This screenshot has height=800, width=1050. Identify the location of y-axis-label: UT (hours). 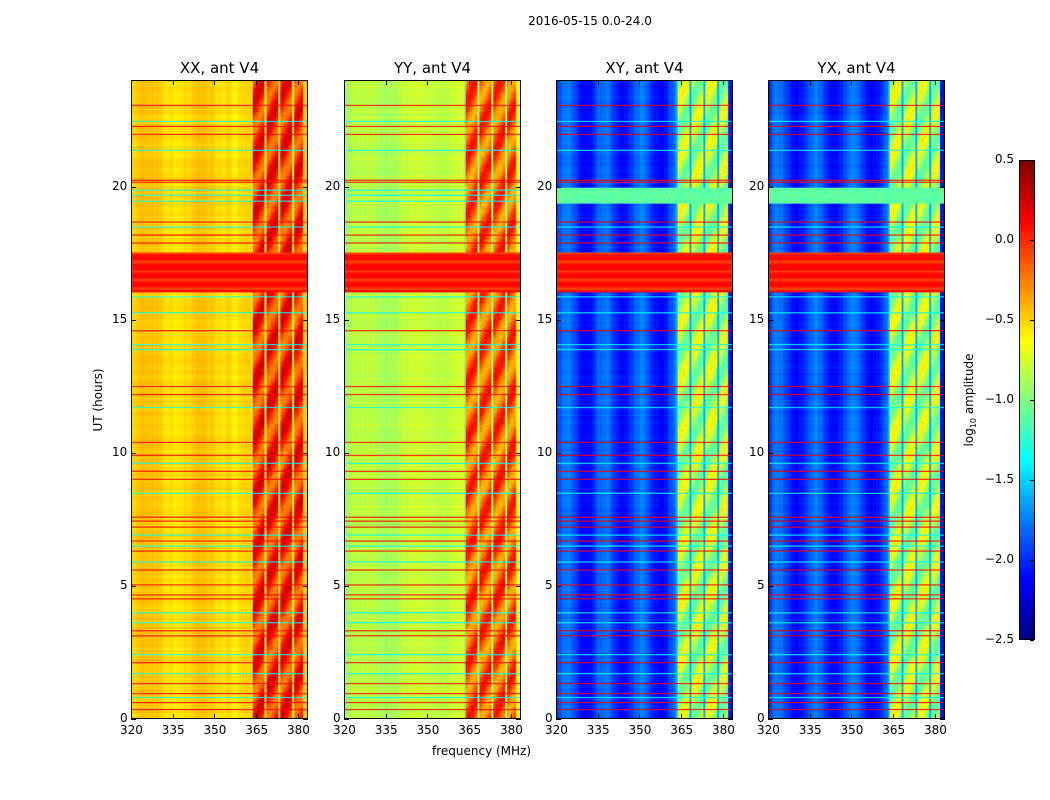
(98, 400).